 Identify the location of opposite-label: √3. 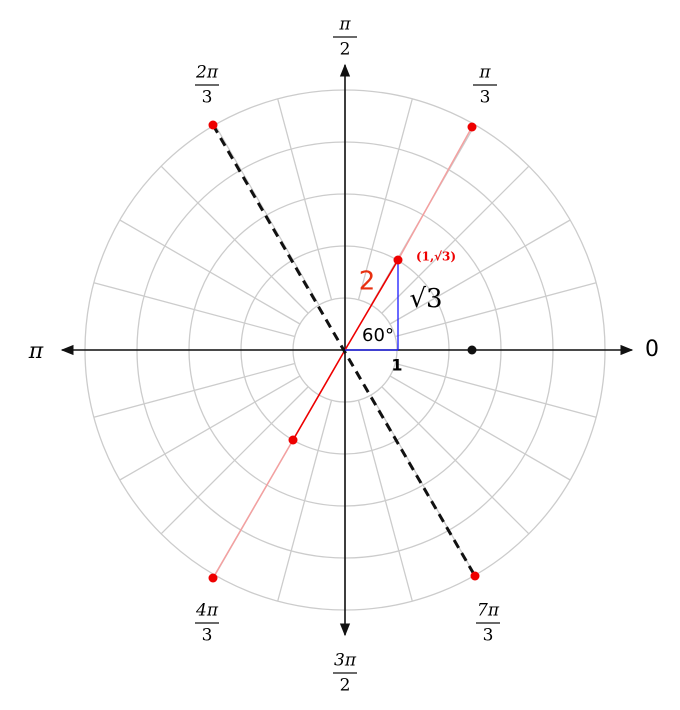
(425, 299).